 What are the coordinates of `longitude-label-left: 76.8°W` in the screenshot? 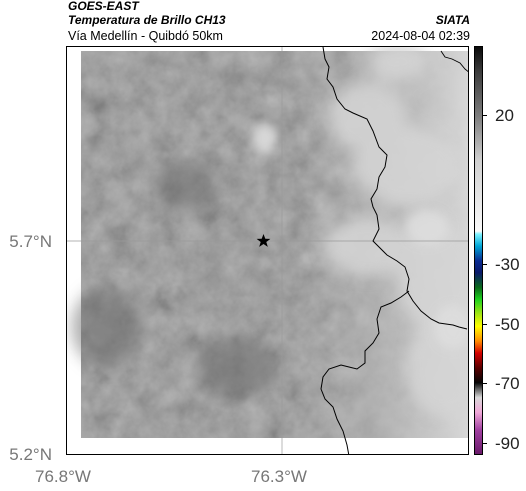 It's located at (63, 476).